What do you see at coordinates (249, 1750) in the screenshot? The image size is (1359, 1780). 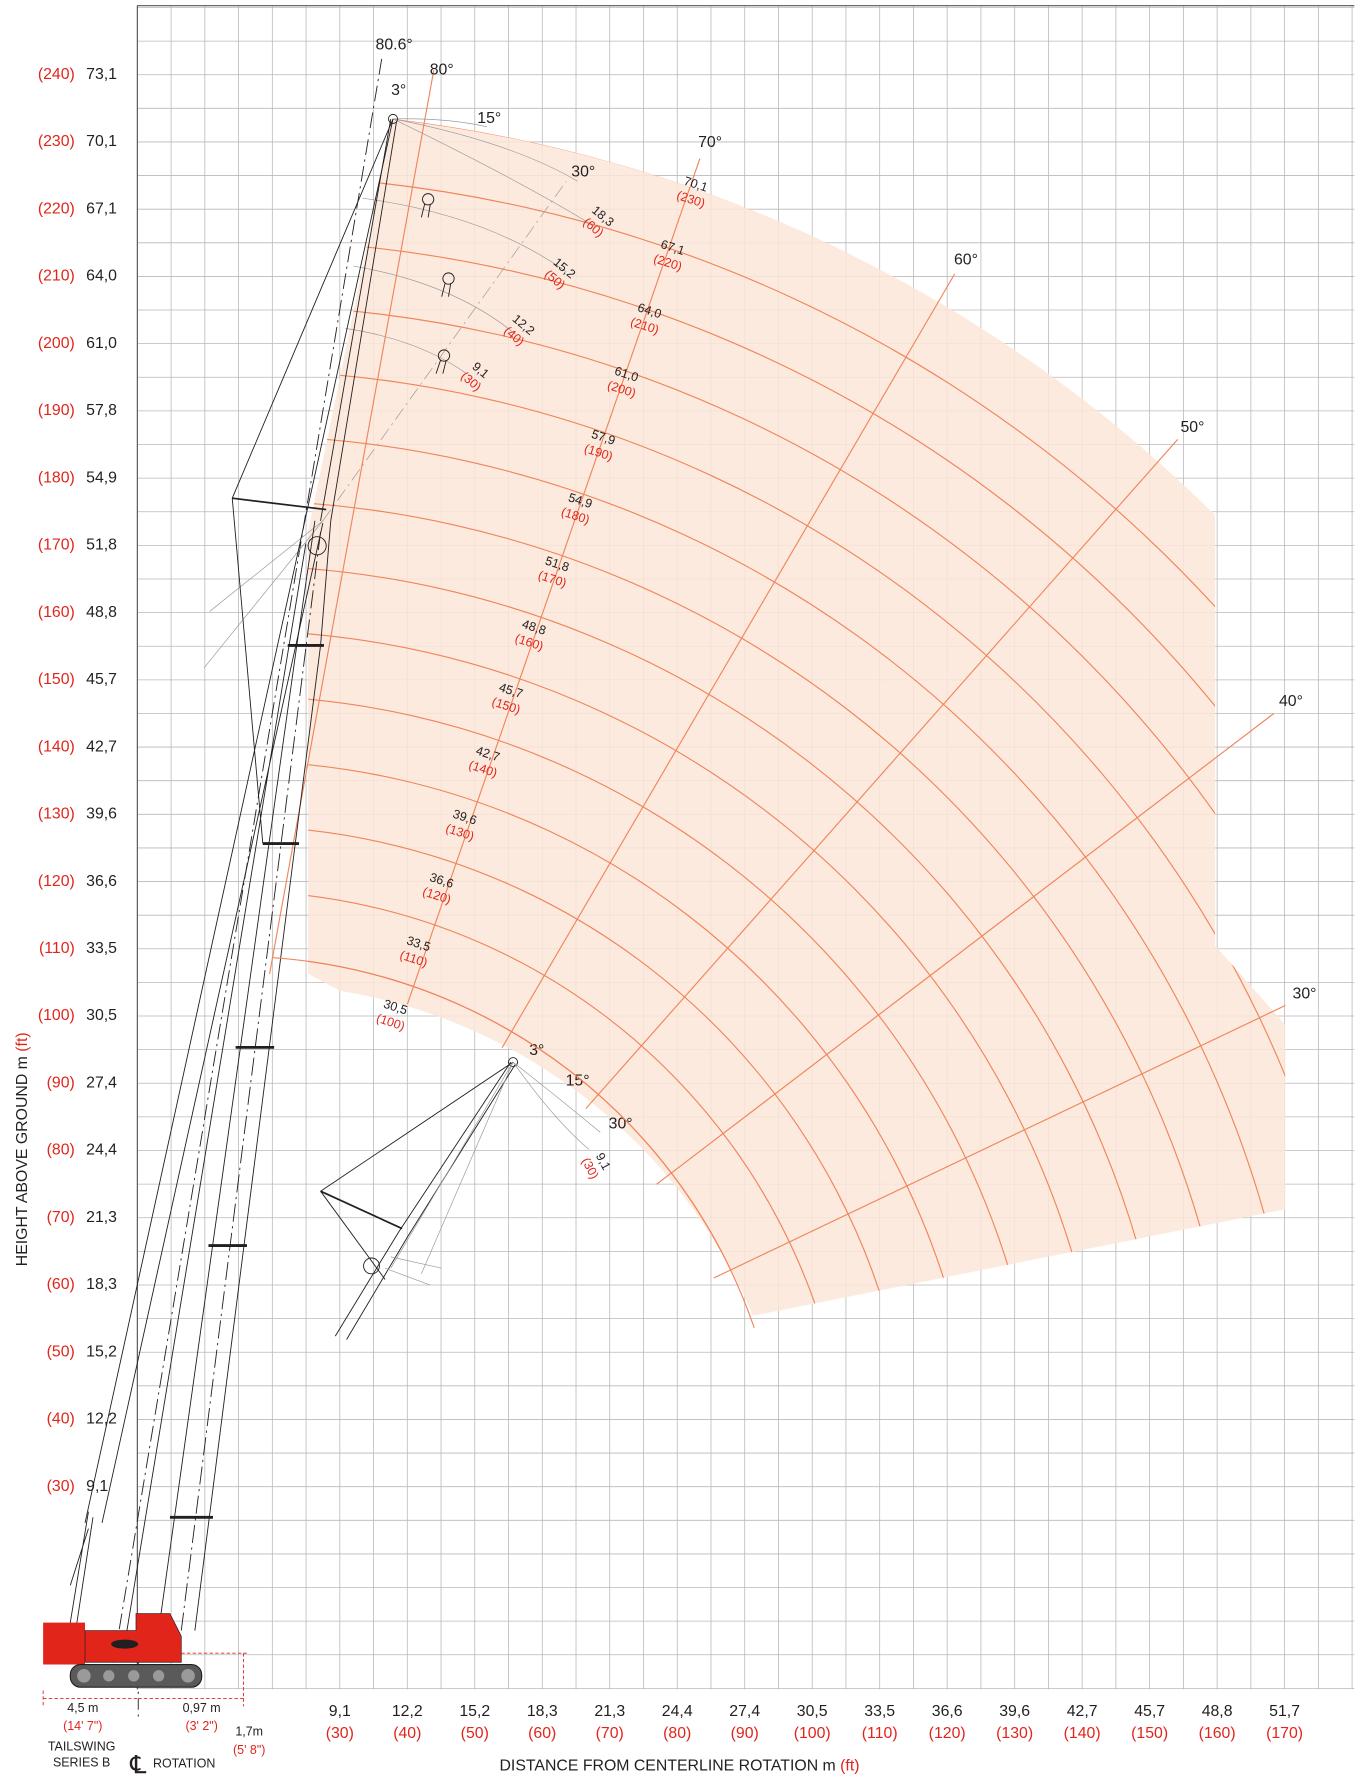 I see `dimension-label: (5' 8")` at bounding box center [249, 1750].